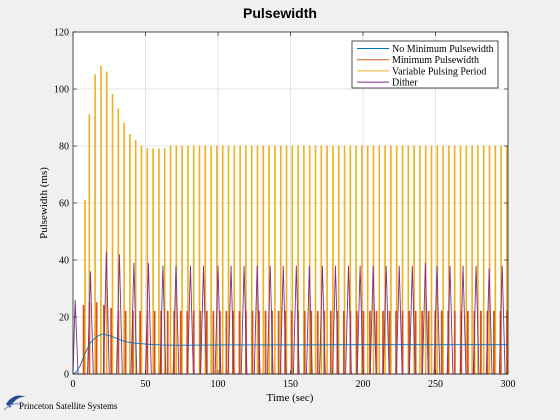 This screenshot has height=420, width=560. What do you see at coordinates (146, 384) in the screenshot?
I see `x-tick-label: 50` at bounding box center [146, 384].